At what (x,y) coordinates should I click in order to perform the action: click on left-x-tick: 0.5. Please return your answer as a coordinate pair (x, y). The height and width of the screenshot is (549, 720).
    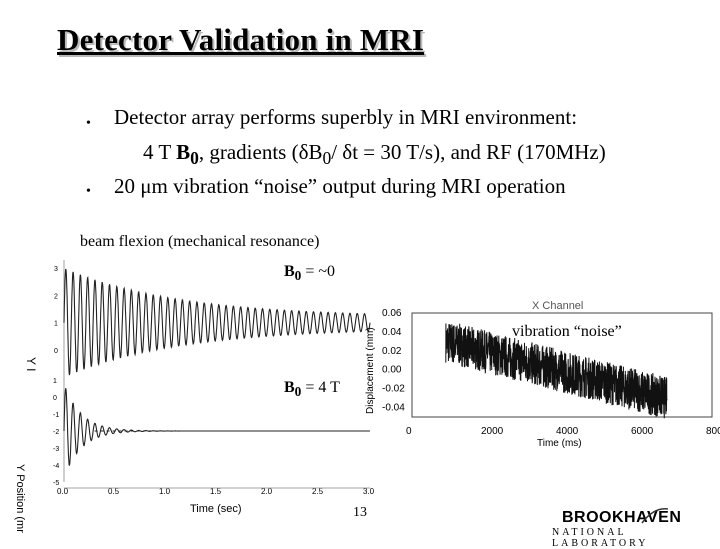
    Looking at the image, I should click on (114, 491).